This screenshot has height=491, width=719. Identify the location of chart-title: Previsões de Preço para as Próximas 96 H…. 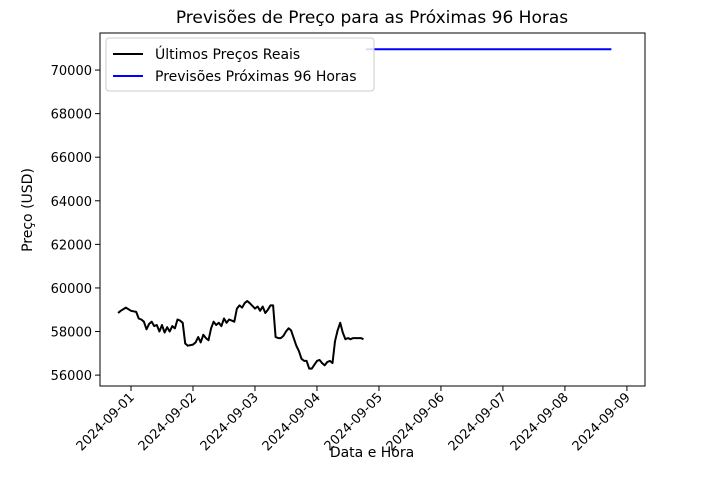
(372, 18).